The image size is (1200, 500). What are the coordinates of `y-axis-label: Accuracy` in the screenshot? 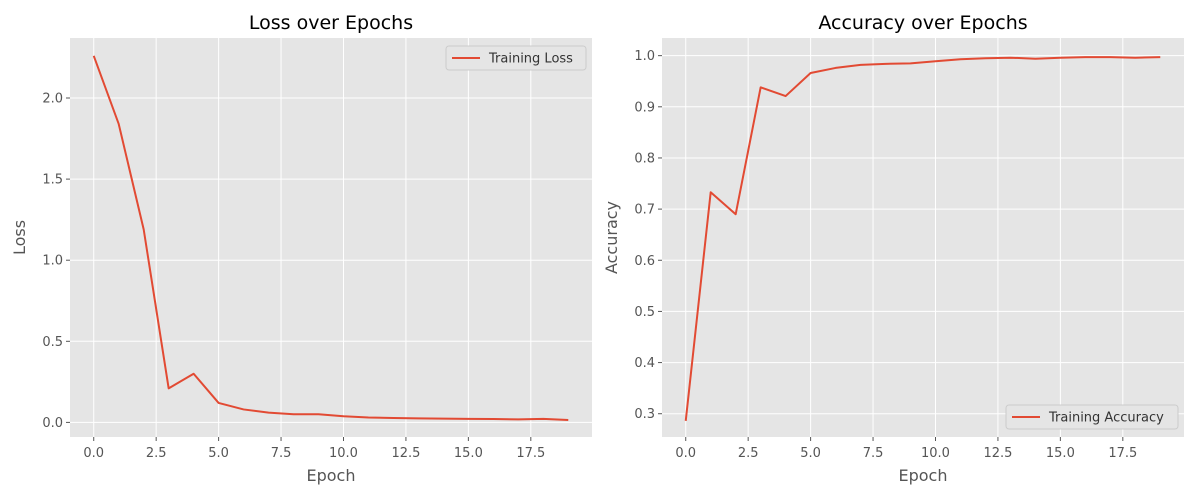 It's located at (611, 237).